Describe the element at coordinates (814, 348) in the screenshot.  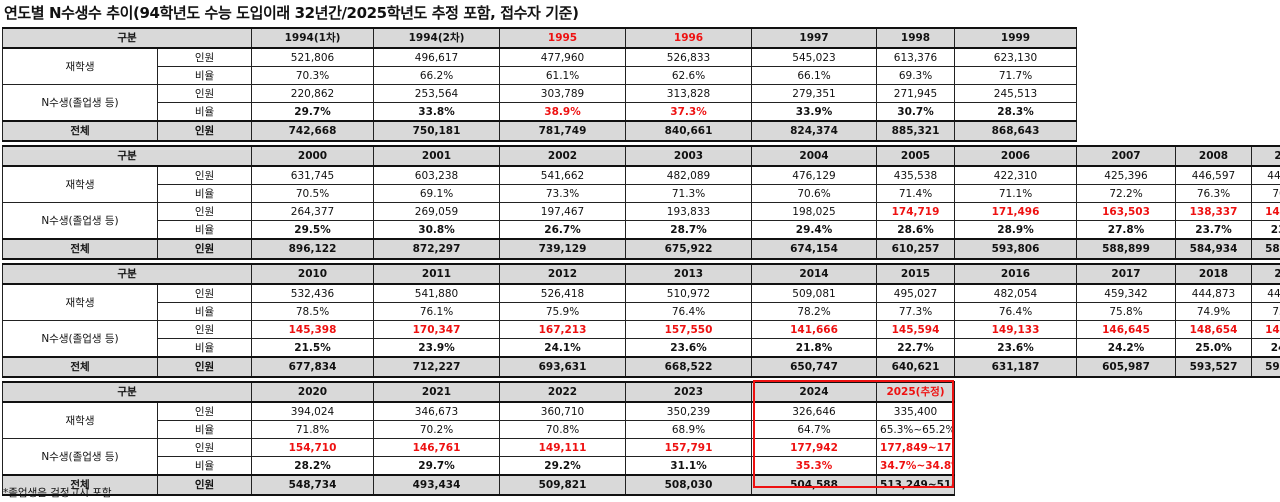
I see `value-cell: 21.8%` at that location.